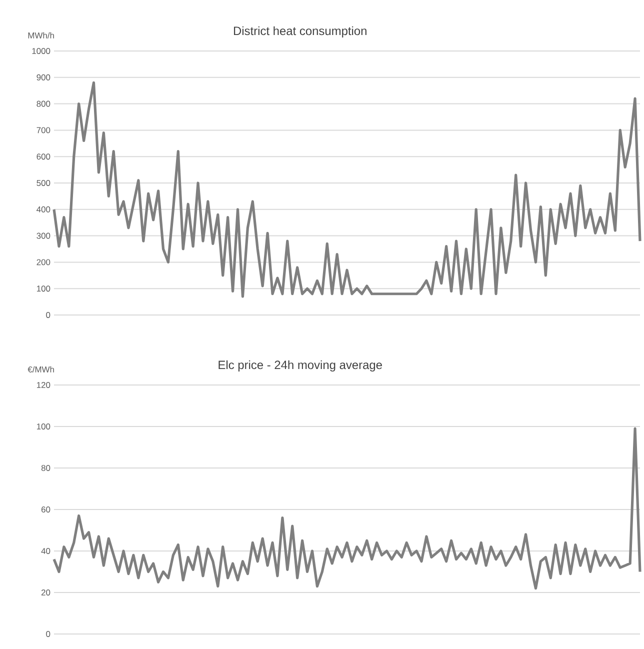 Image resolution: width=644 pixels, height=649 pixels. Describe the element at coordinates (45, 468) in the screenshot. I see `y-tick-label: 80` at that location.